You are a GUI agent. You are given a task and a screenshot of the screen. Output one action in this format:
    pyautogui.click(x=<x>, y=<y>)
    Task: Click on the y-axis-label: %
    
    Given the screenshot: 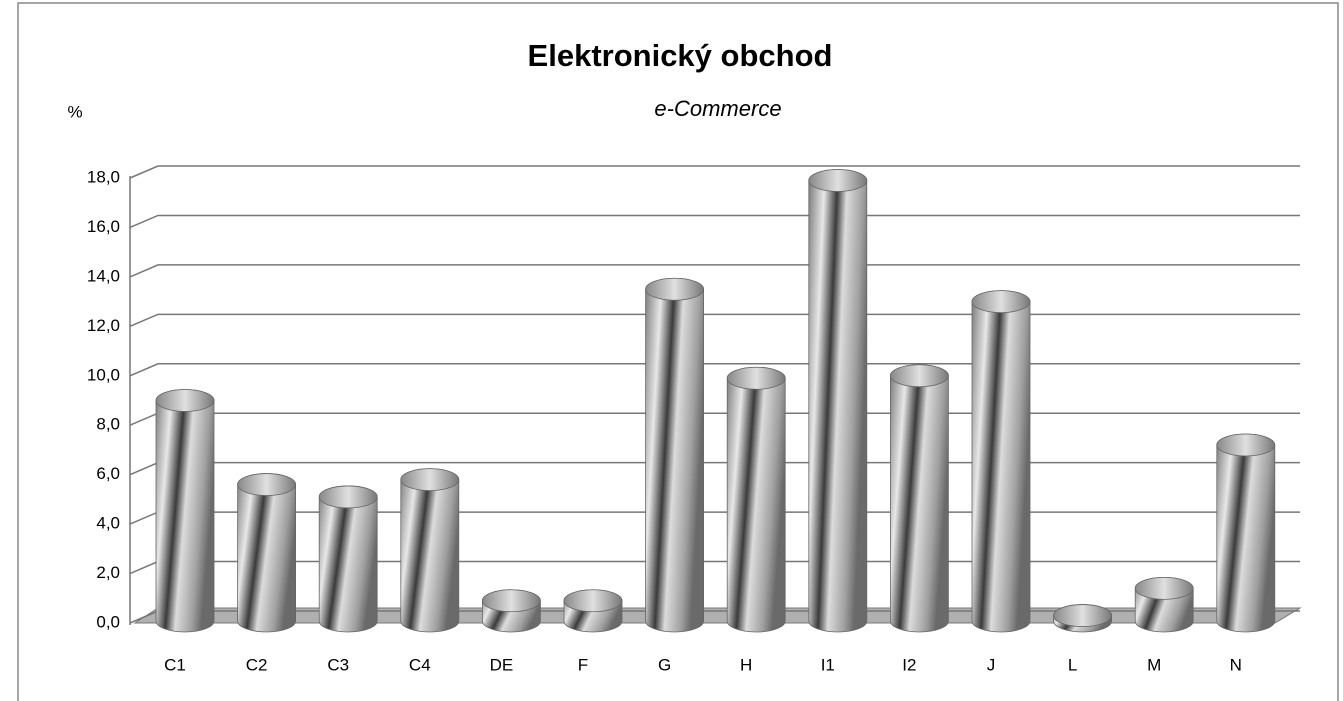 What is the action you would take?
    pyautogui.click(x=74, y=111)
    